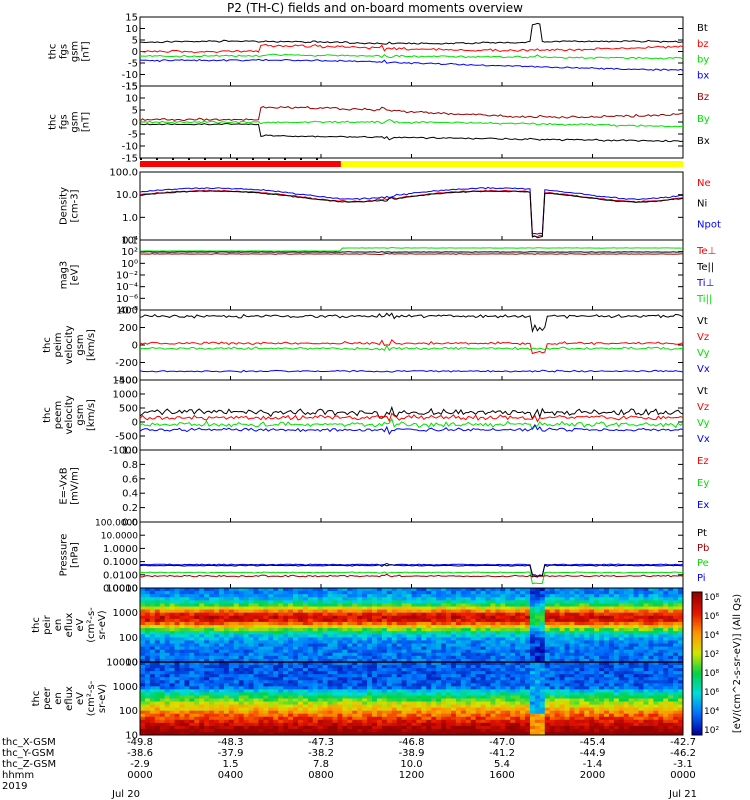 This screenshot has height=800, width=750. Describe the element at coordinates (135, 123) in the screenshot. I see `y-tick-label: 0` at that location.